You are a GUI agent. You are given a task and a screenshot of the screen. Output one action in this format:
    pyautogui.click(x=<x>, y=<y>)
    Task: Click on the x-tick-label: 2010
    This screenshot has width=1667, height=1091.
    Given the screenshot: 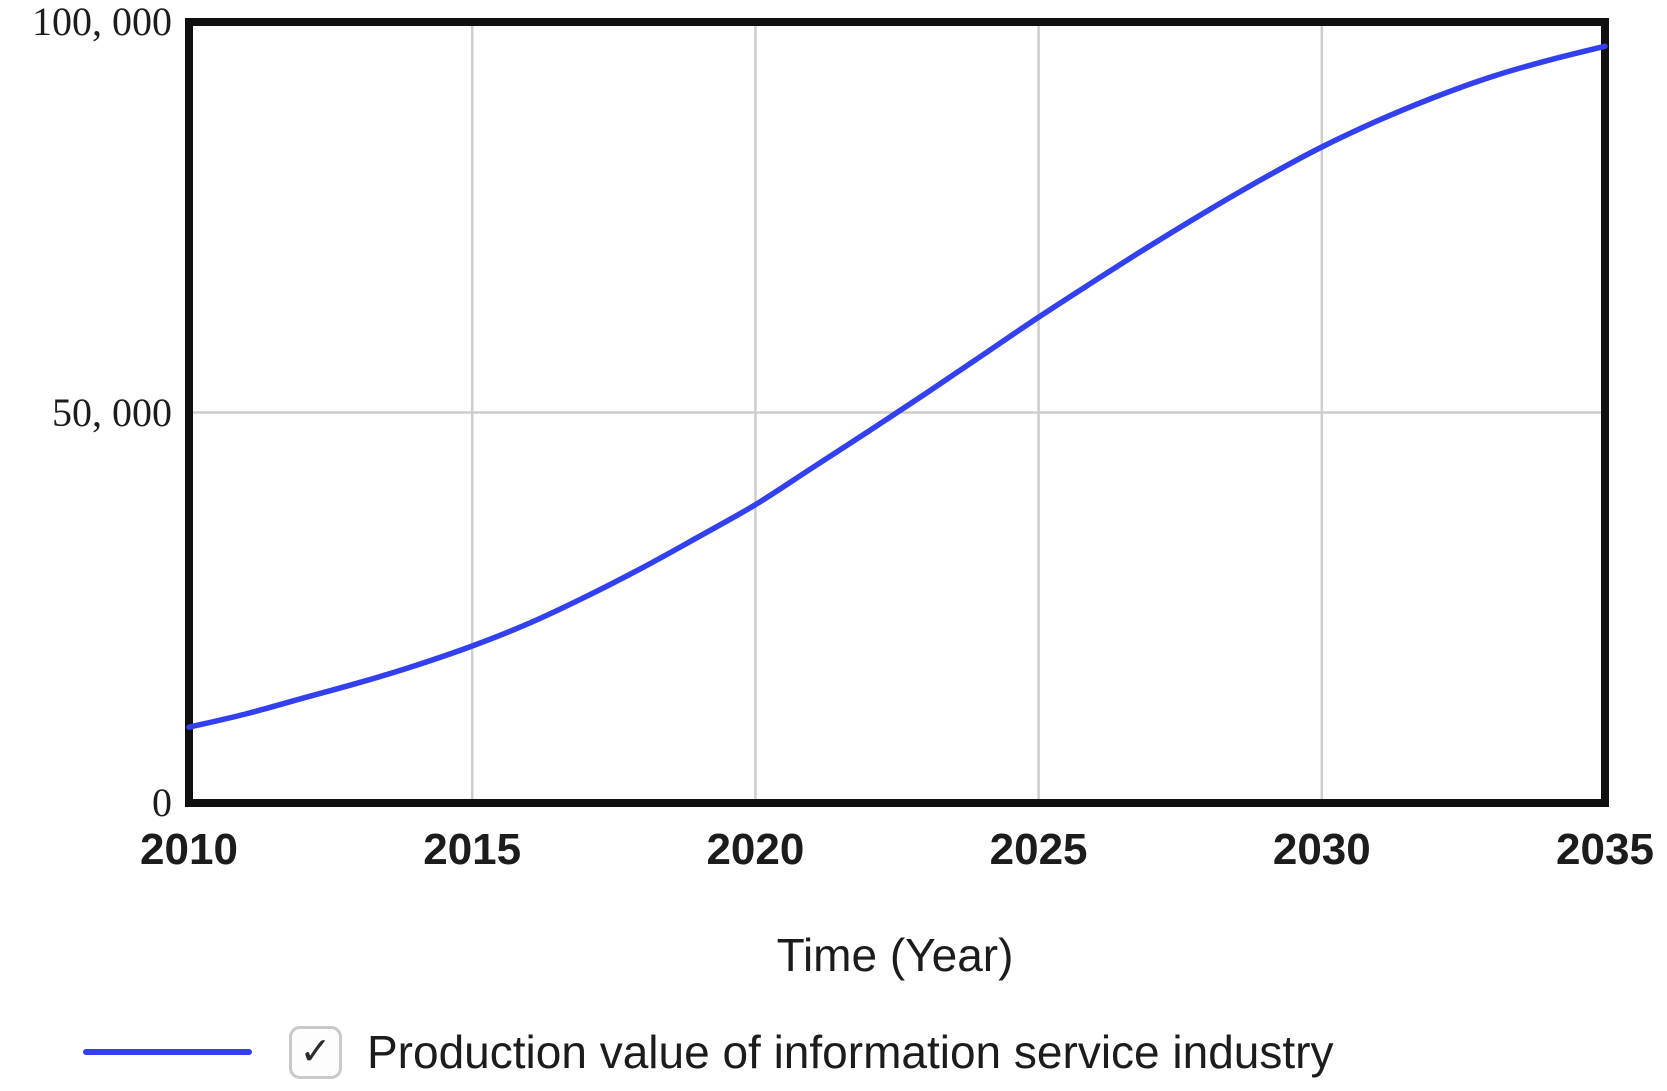 What is the action you would take?
    pyautogui.click(x=189, y=849)
    